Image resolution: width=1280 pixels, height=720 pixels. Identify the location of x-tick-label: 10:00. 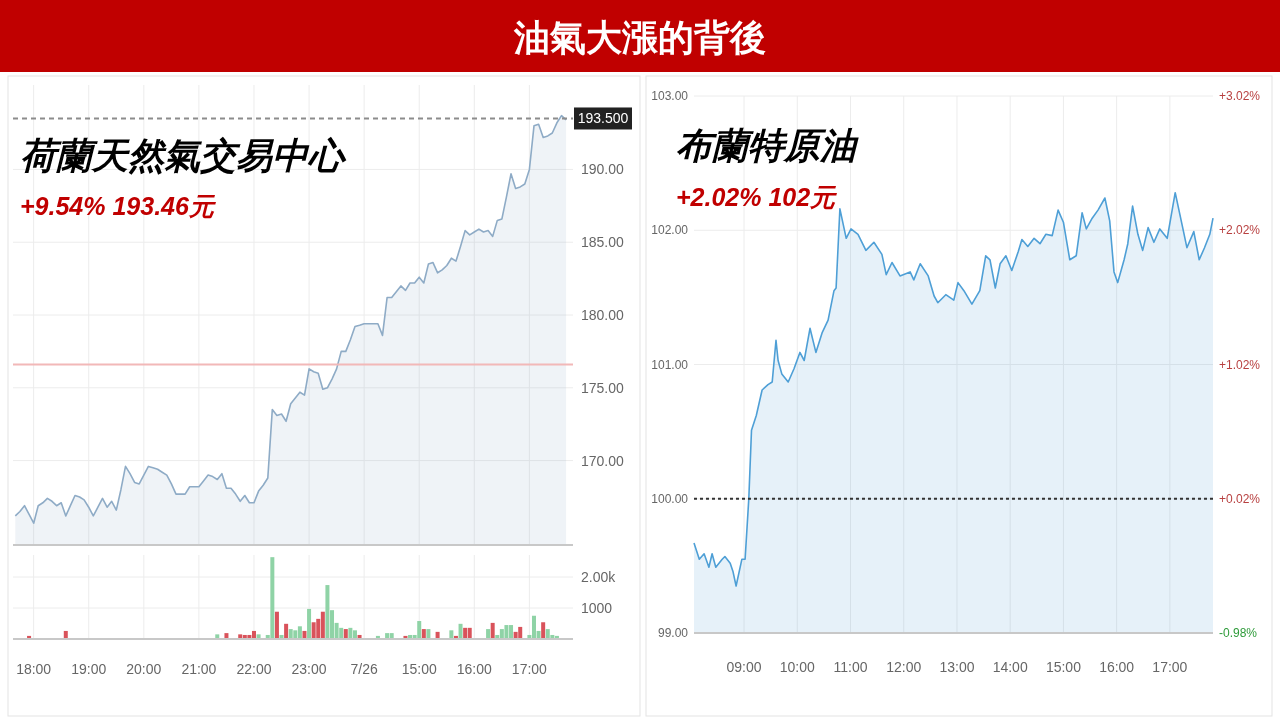
(797, 667).